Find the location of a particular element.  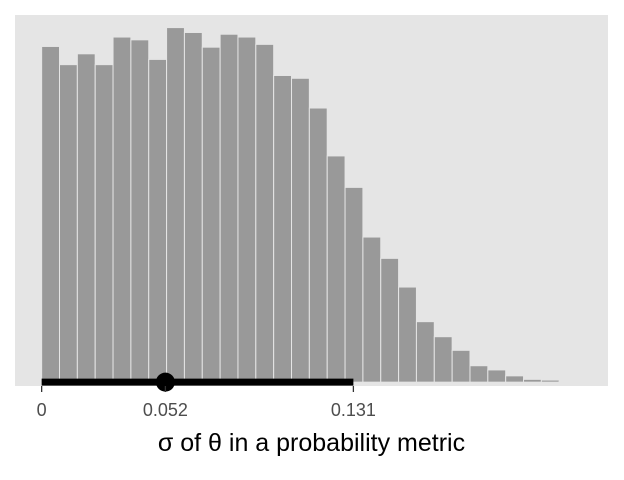

x-tick-label: 0.131 is located at coordinates (353, 410).